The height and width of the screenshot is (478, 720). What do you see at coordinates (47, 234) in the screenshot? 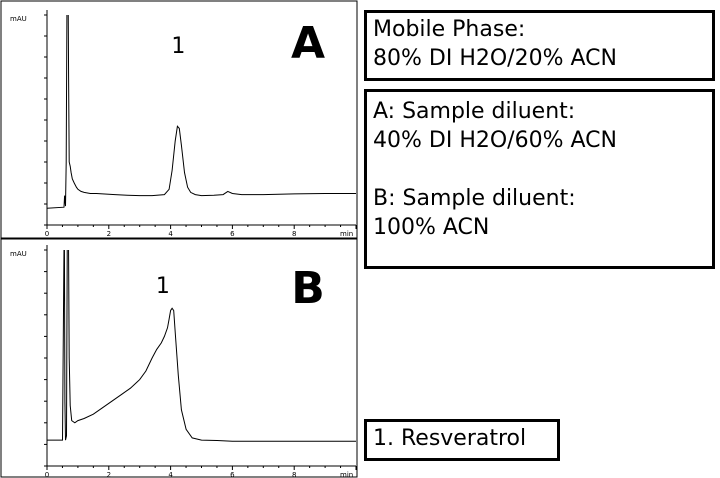
I see `panel-a-x-tick-label: 0` at bounding box center [47, 234].